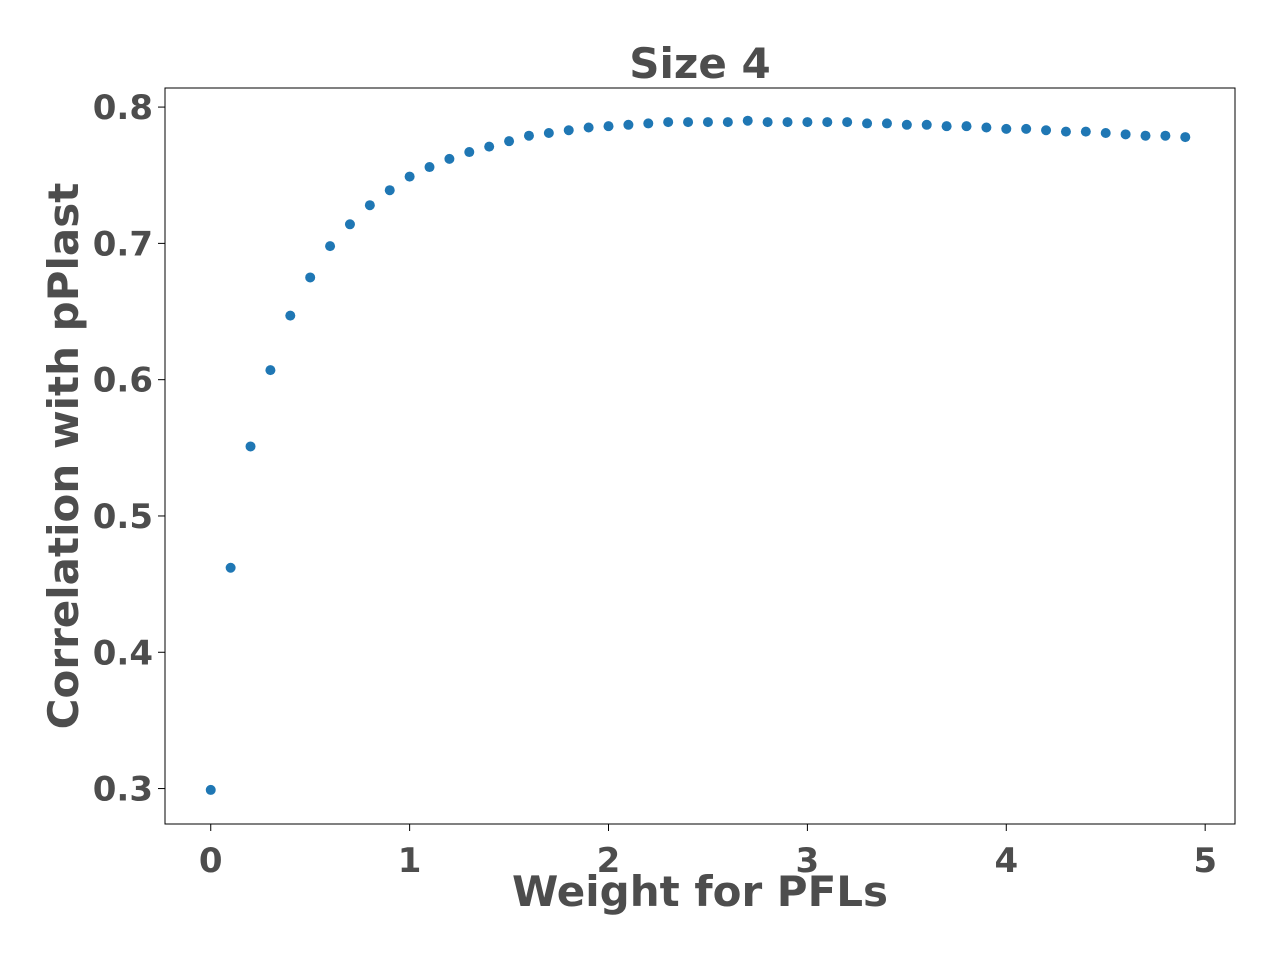 The image size is (1280, 964). What do you see at coordinates (211, 861) in the screenshot?
I see `x-tick-label: 0` at bounding box center [211, 861].